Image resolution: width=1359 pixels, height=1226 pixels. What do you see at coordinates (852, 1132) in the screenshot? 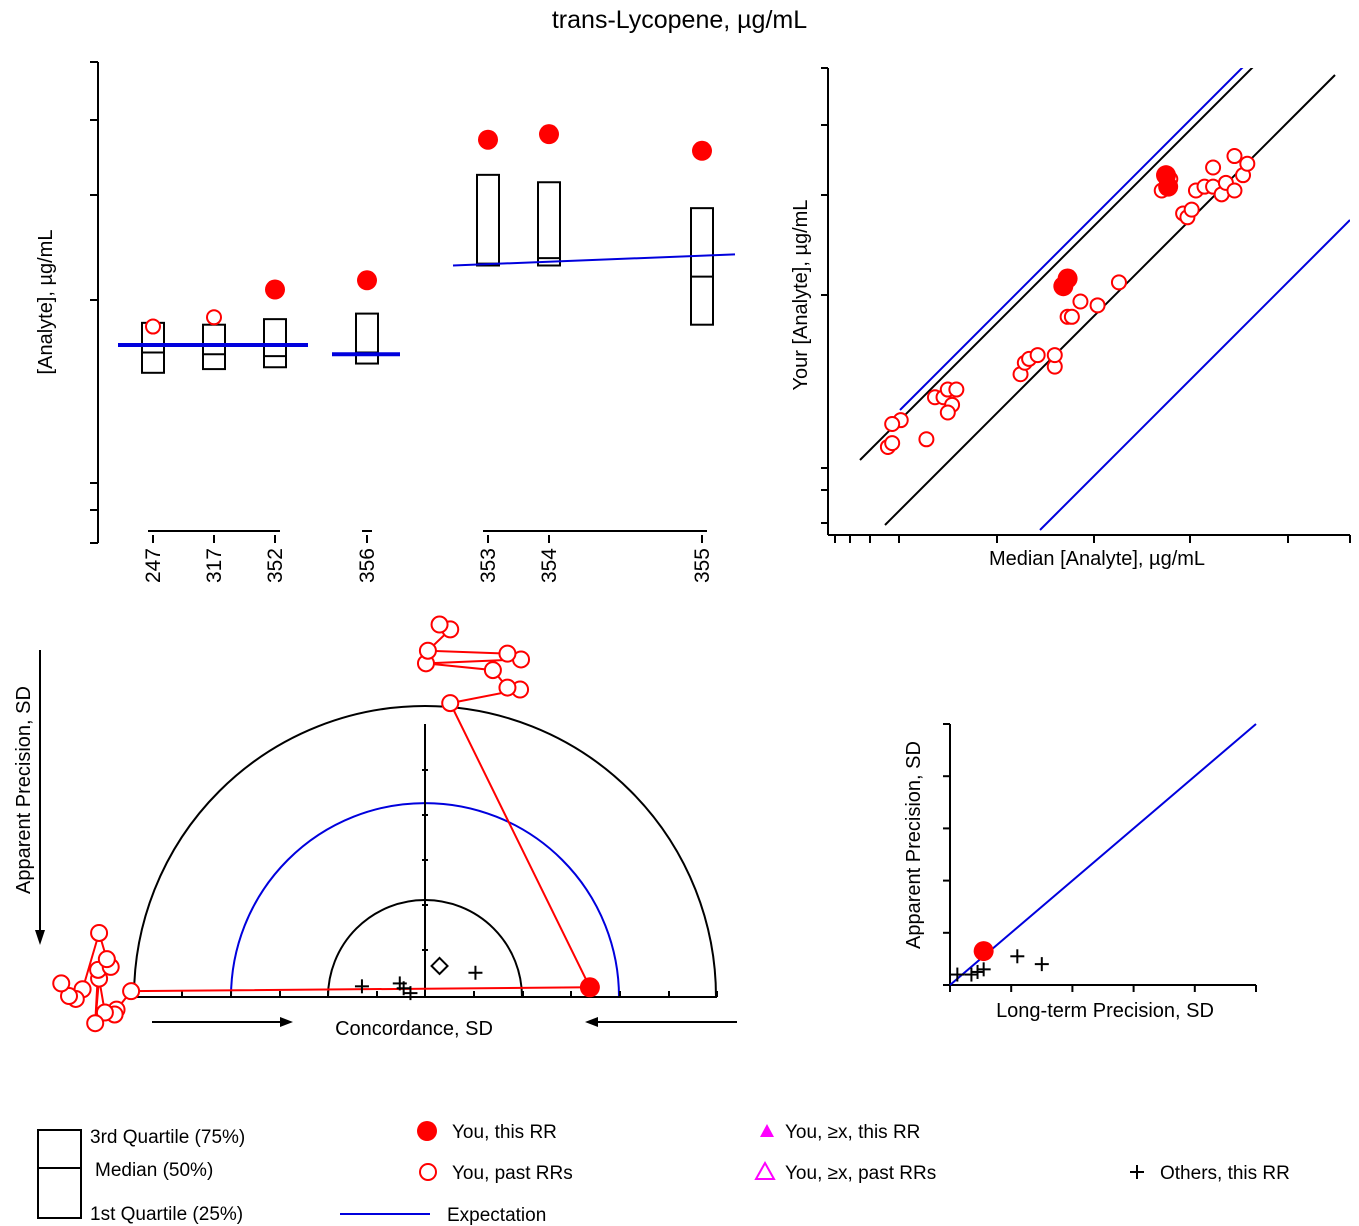
I see `legend-you-ge-this-label: You, ≥x, this RR` at bounding box center [852, 1132].